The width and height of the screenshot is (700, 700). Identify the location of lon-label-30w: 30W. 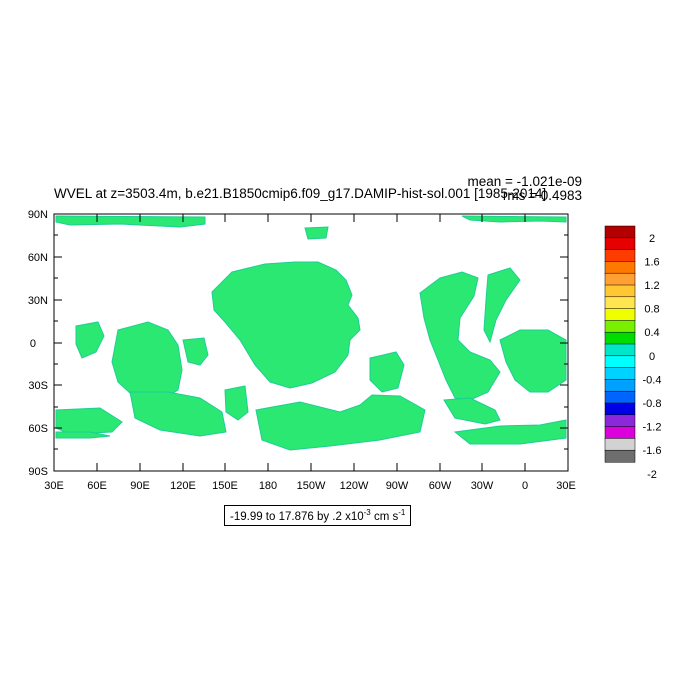
(482, 486).